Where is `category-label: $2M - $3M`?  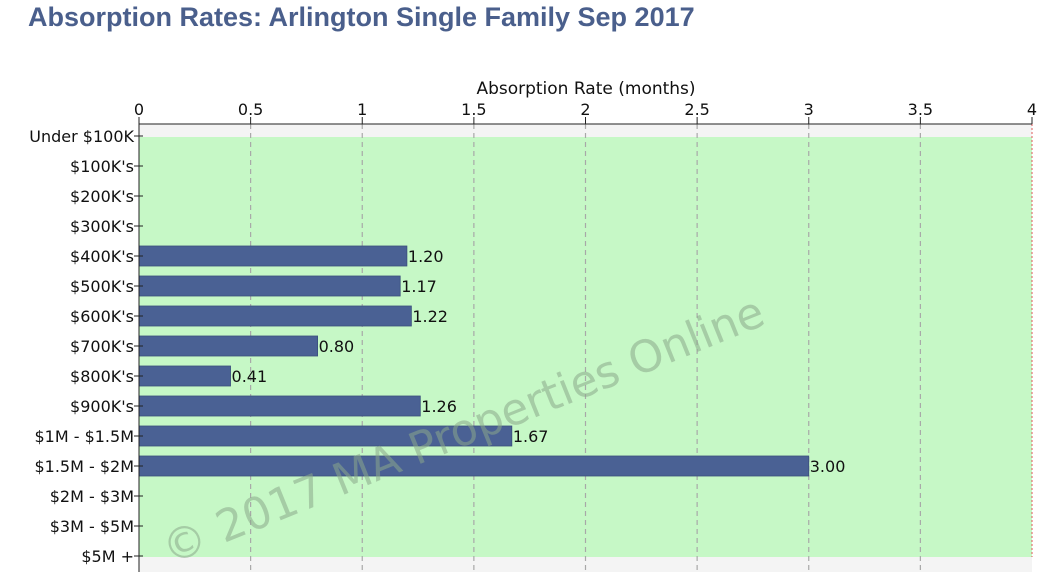 category-label: $2M - $3M is located at coordinates (92, 496).